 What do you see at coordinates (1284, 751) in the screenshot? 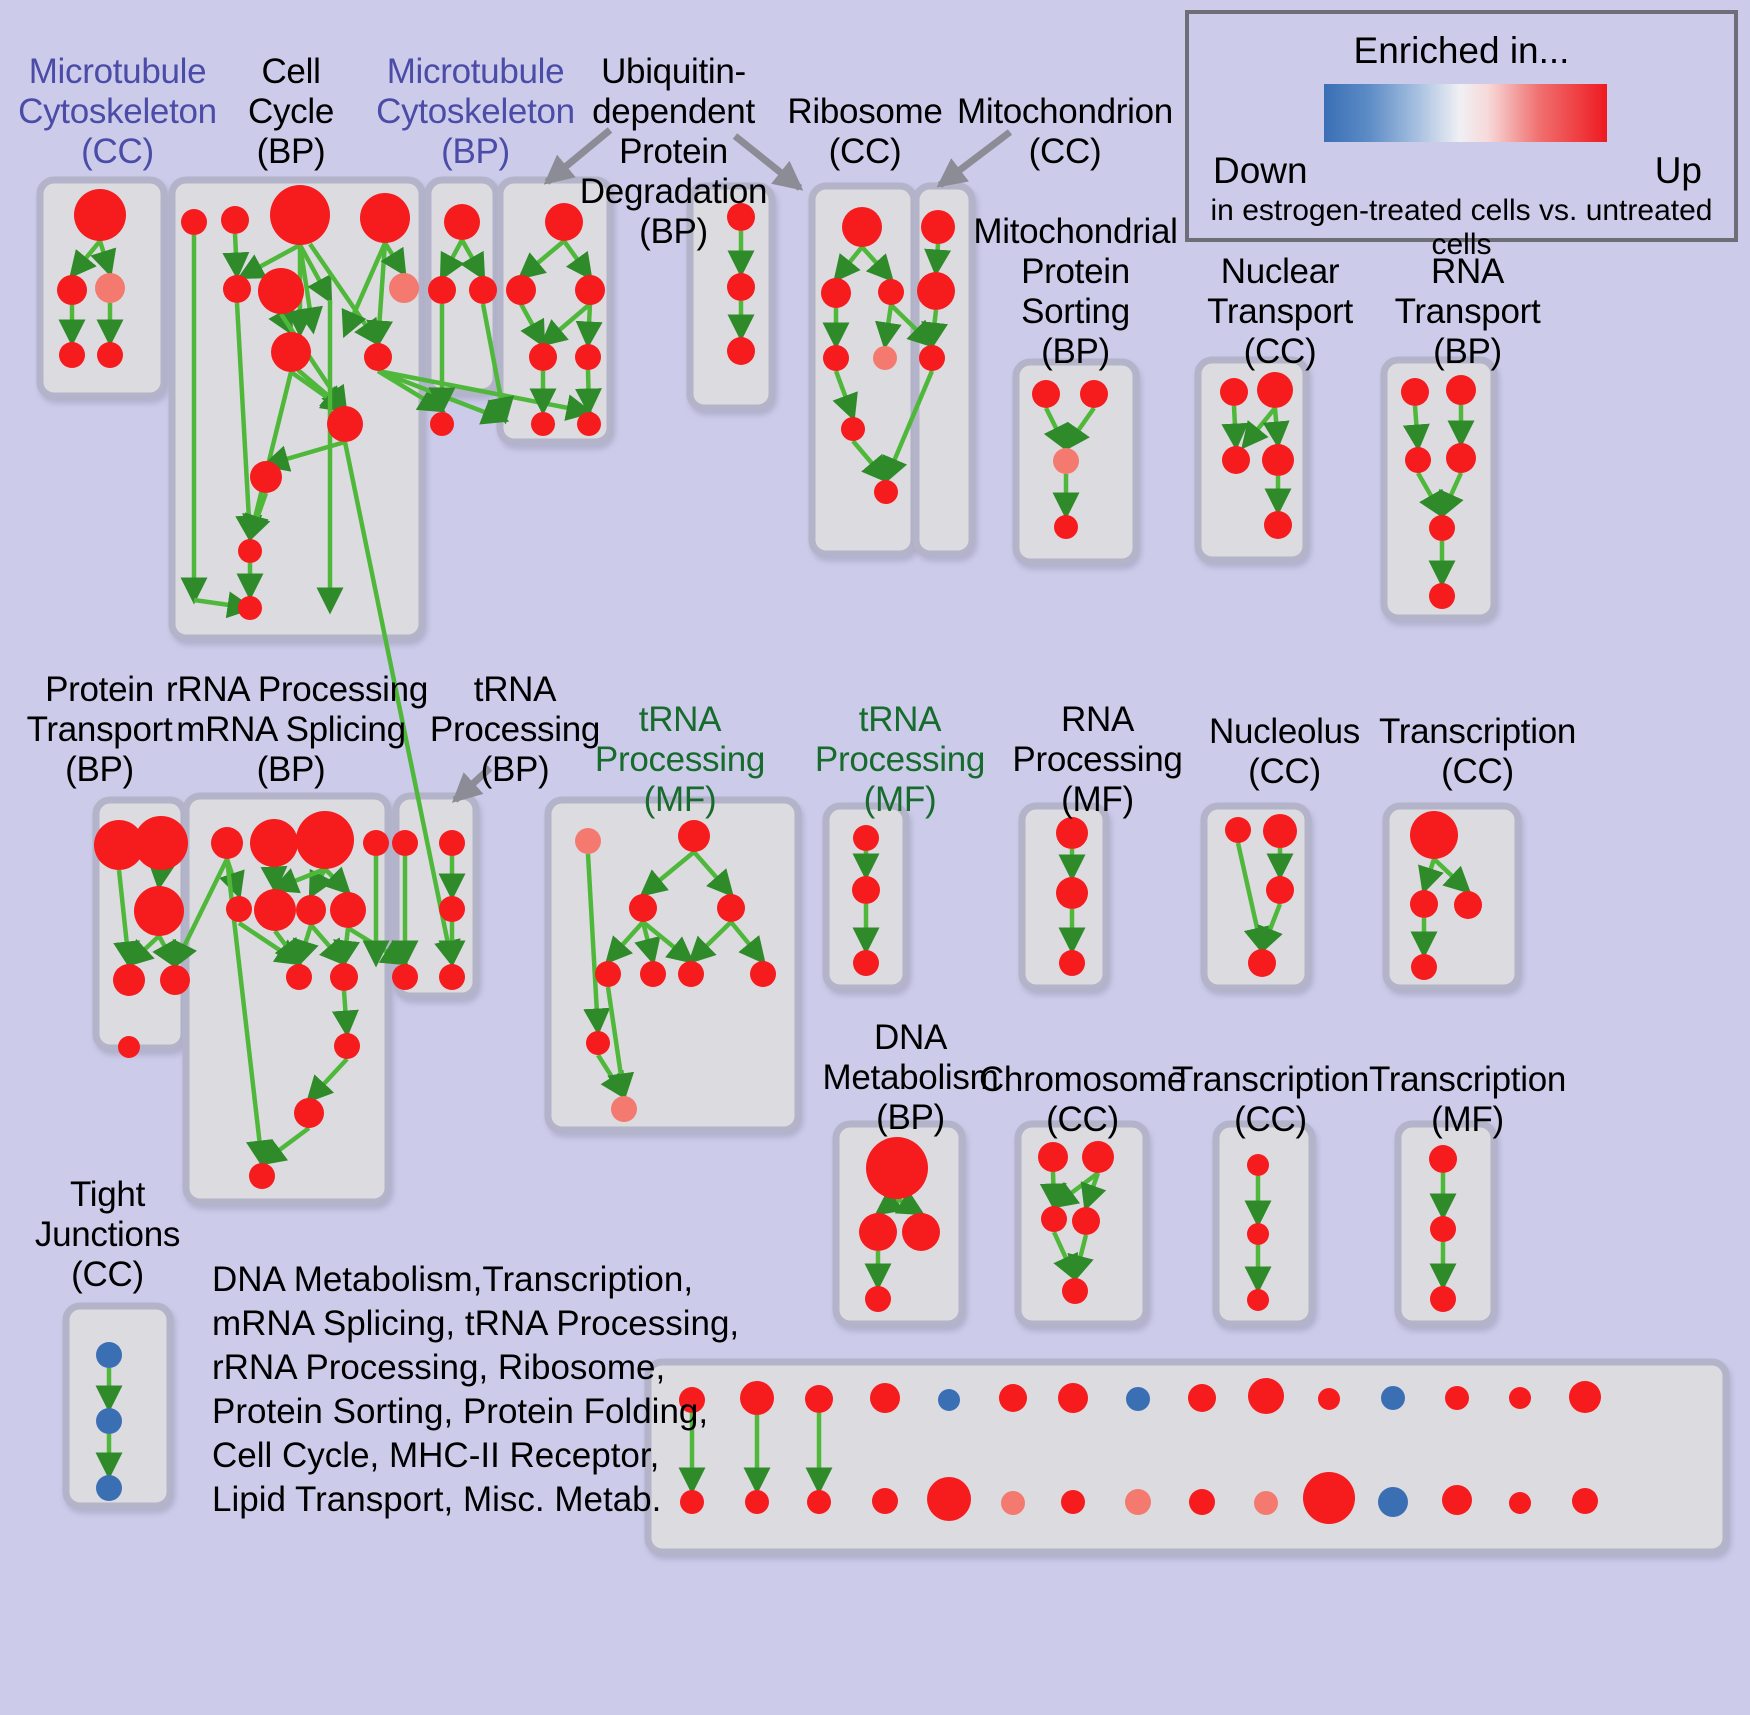
I see `cluster-label-nucleolus-cc: Nucleolus (CC)` at bounding box center [1284, 751].